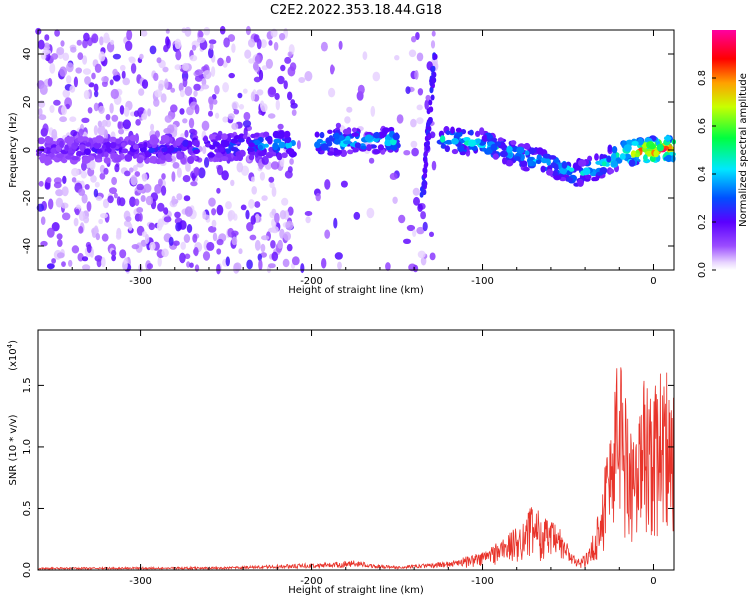 Image resolution: width=750 pixels, height=600 pixels. I want to click on x-tick-label: 0, so click(653, 281).